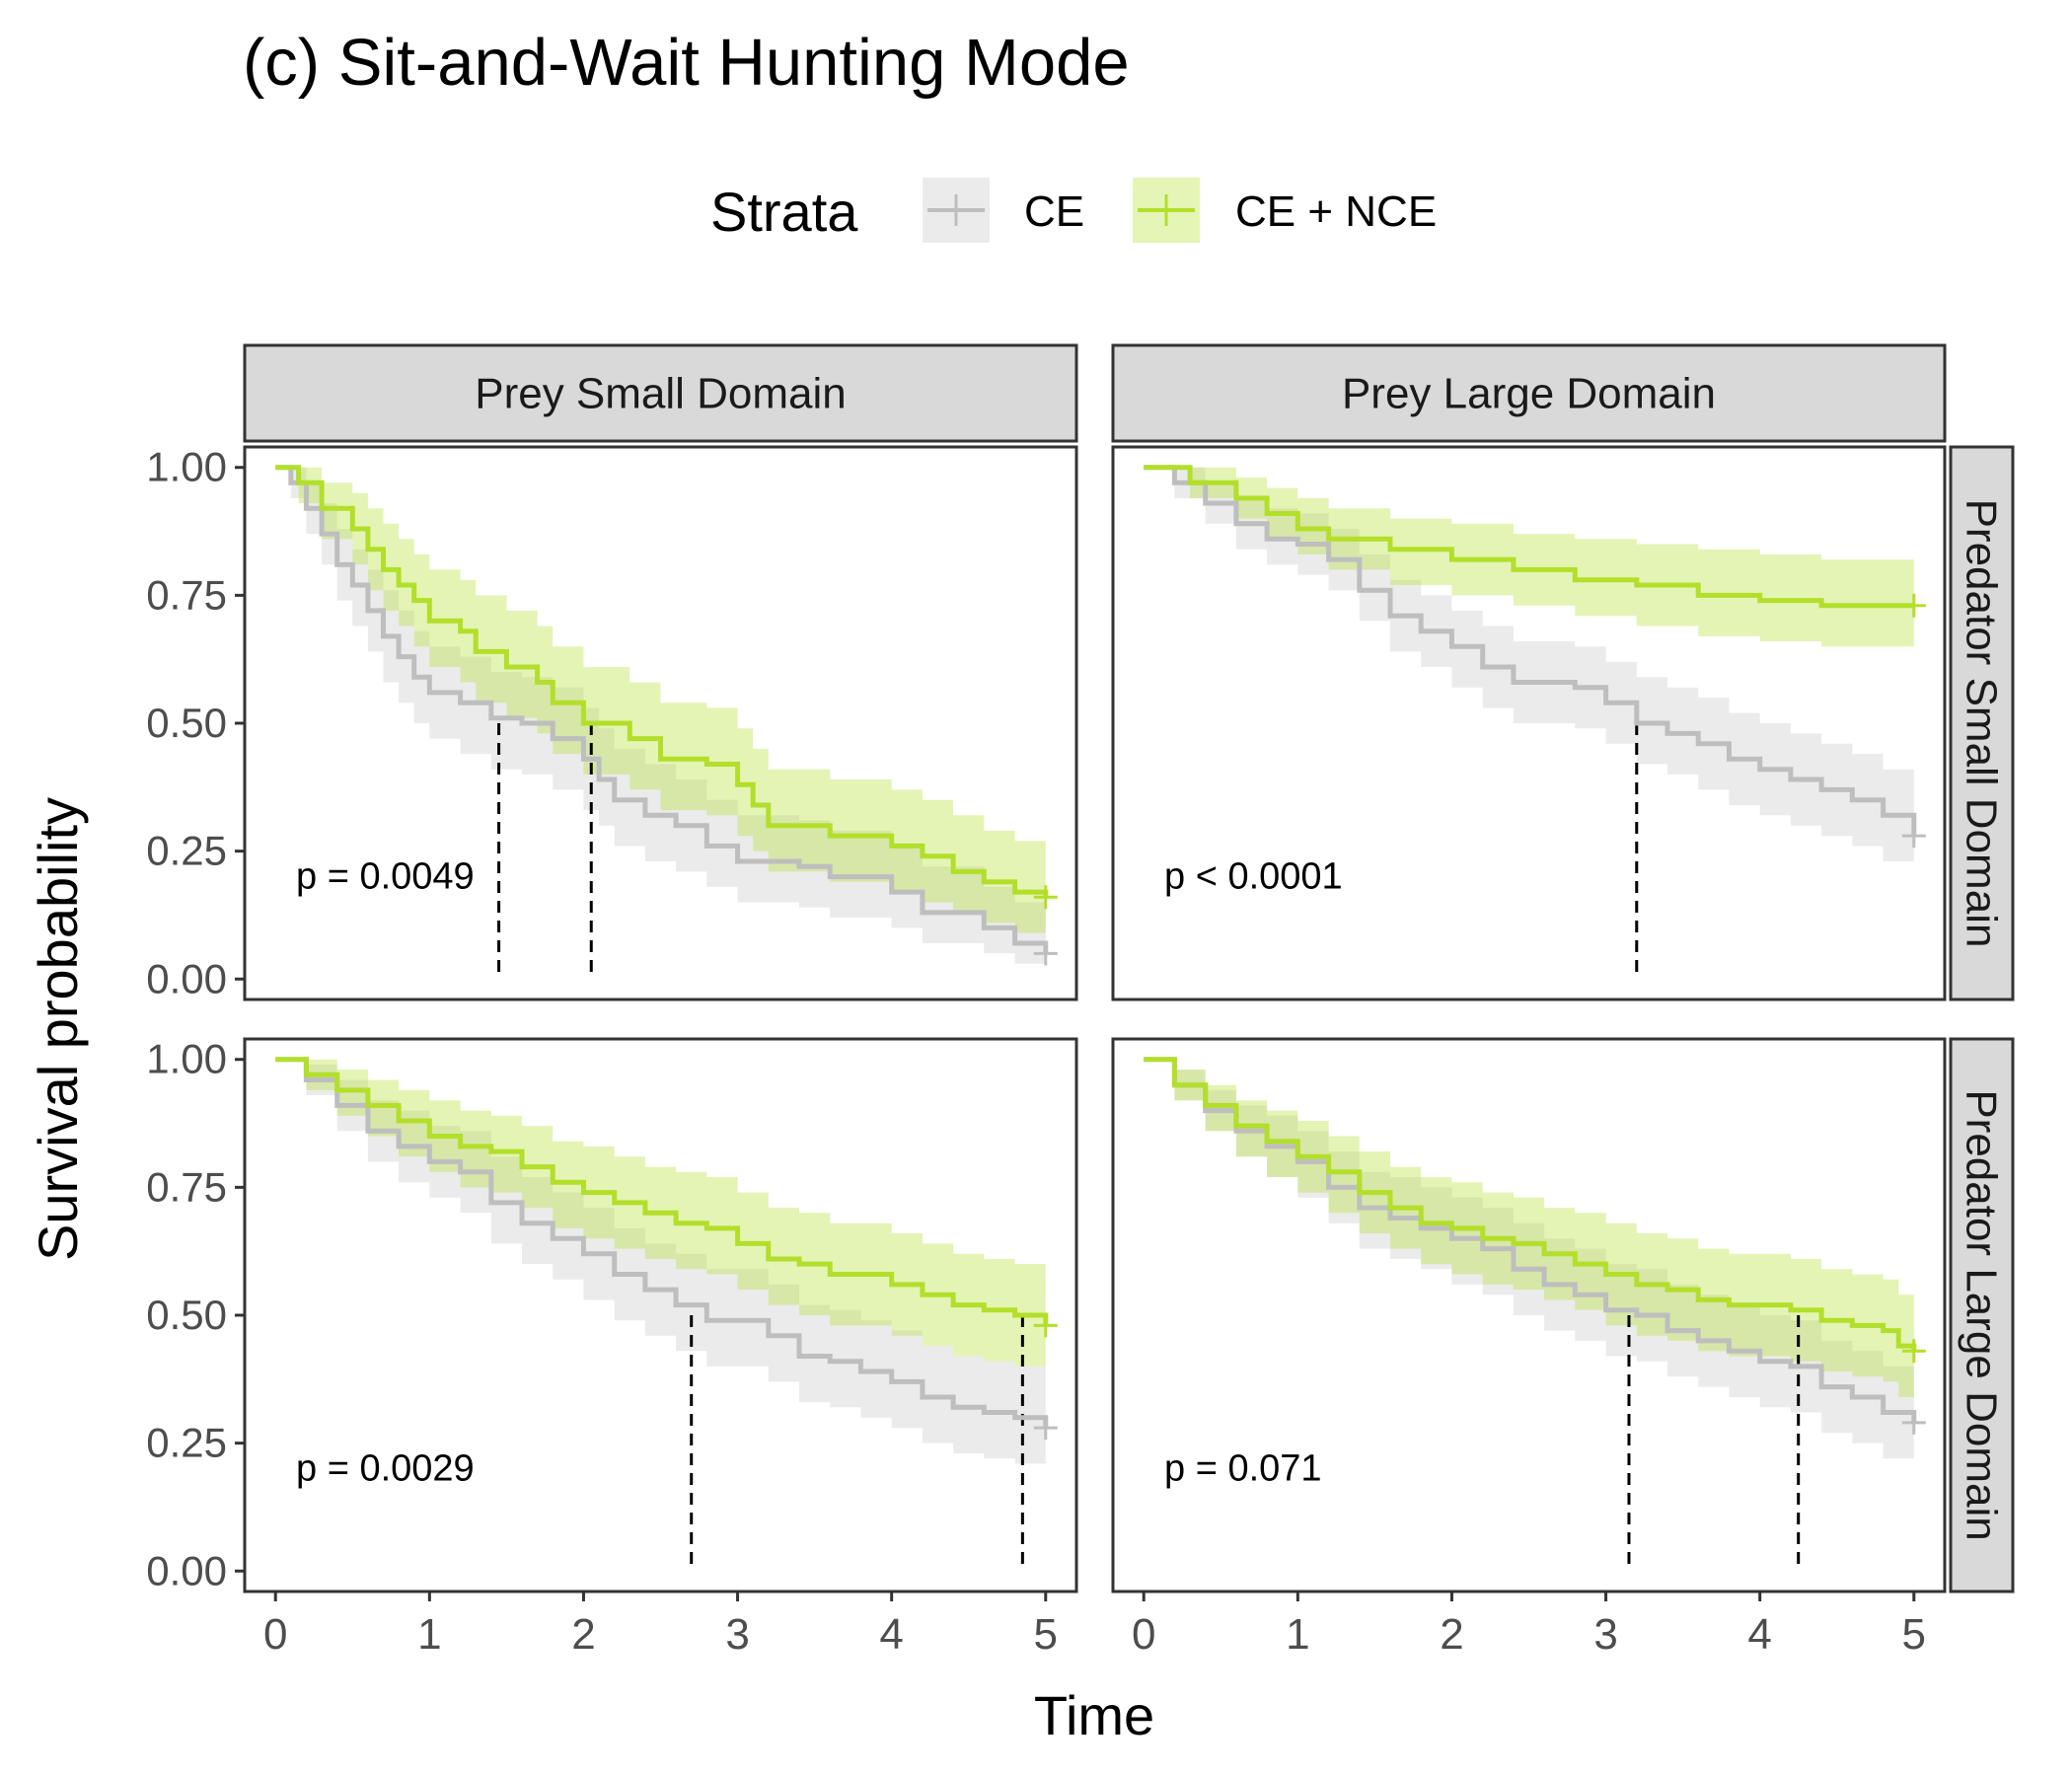 The height and width of the screenshot is (1776, 2072). Describe the element at coordinates (58, 1029) in the screenshot. I see `y-axis-label: Survival probability` at that location.